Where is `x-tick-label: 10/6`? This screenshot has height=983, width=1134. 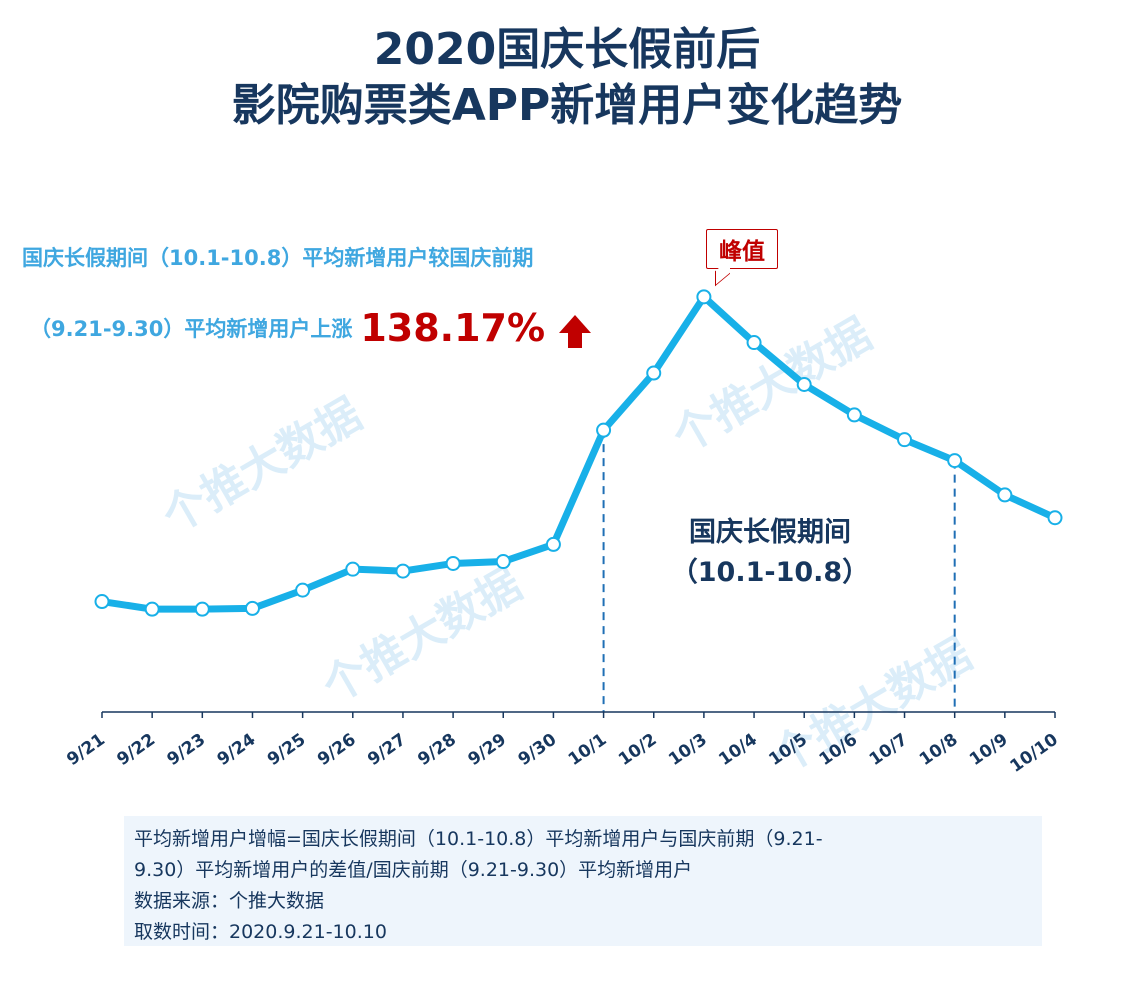
x-tick-label: 10/6 is located at coordinates (839, 750).